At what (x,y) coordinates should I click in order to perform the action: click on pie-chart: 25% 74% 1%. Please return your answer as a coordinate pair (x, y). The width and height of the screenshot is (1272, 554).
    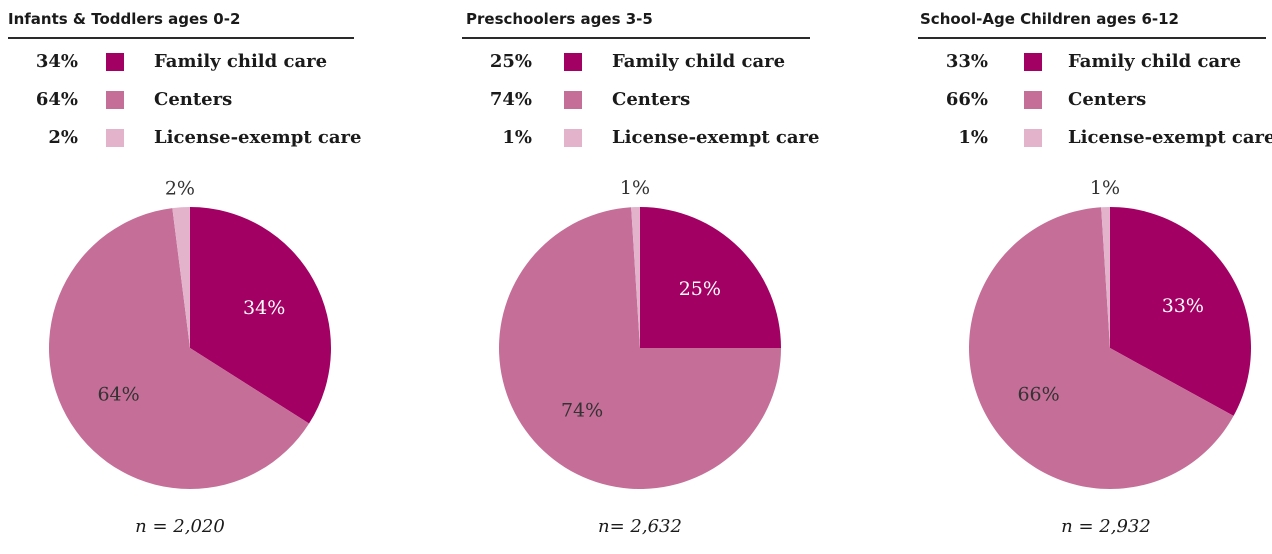
    Looking at the image, I should click on (640, 333).